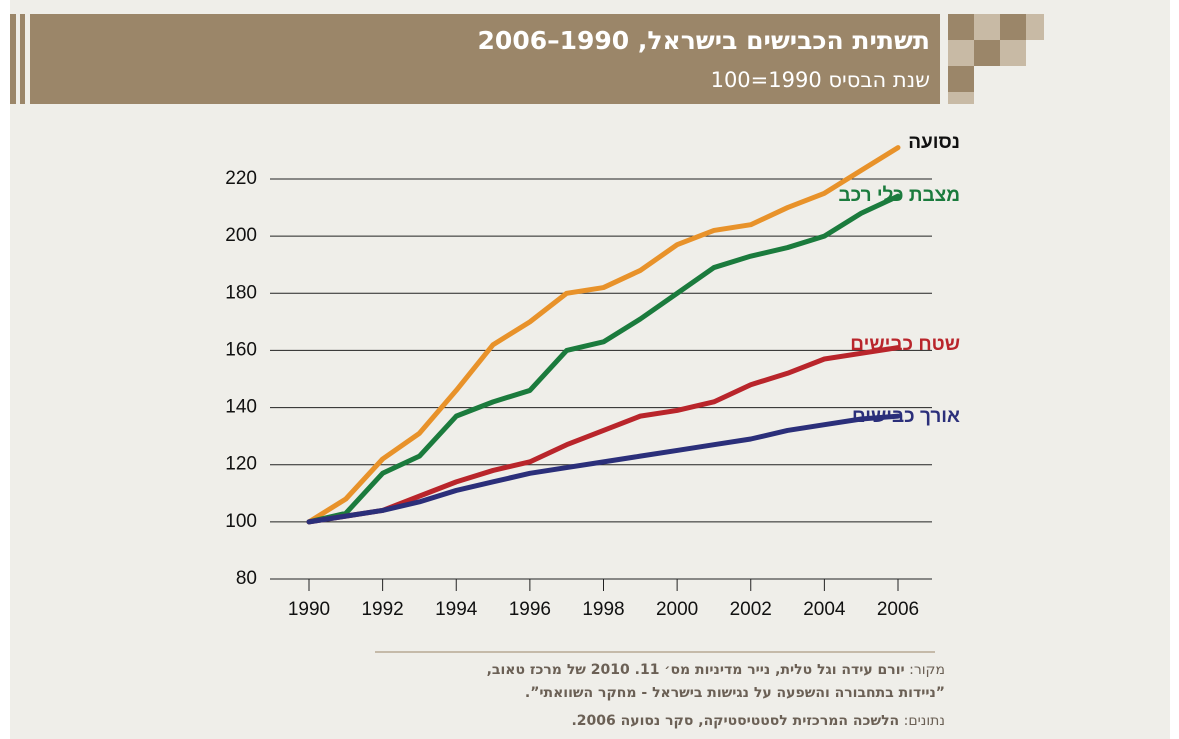 This screenshot has height=739, width=1179. I want to click on y-tick-label: 80, so click(246, 578).